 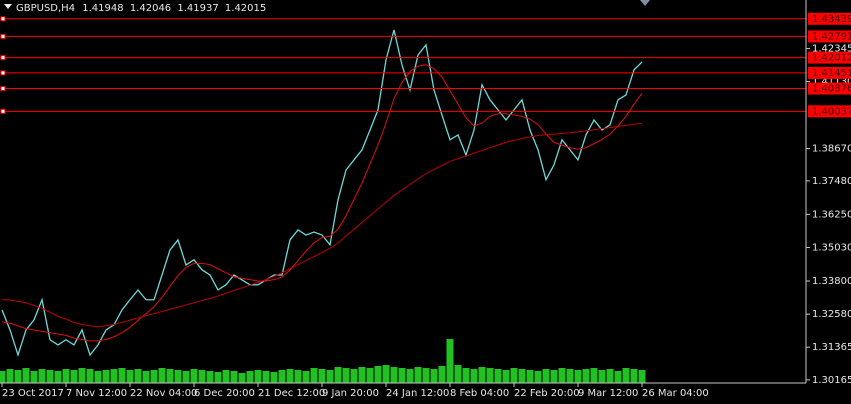 I want to click on x-tick-label: 8 Feb 04:00, so click(x=479, y=393).